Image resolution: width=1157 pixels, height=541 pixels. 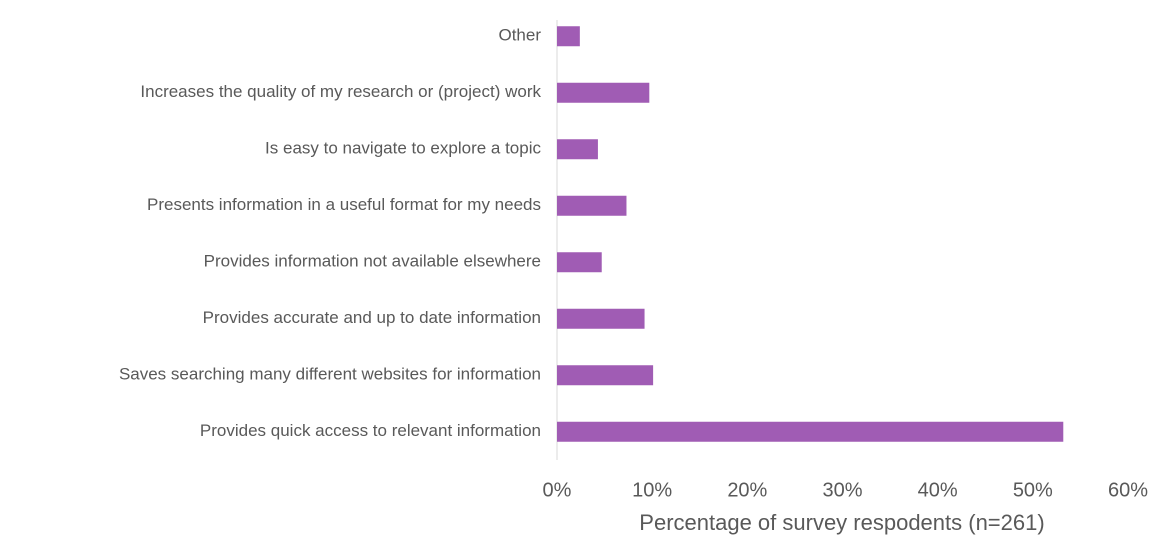 What do you see at coordinates (842, 490) in the screenshot?
I see `x-tick-label: 30%` at bounding box center [842, 490].